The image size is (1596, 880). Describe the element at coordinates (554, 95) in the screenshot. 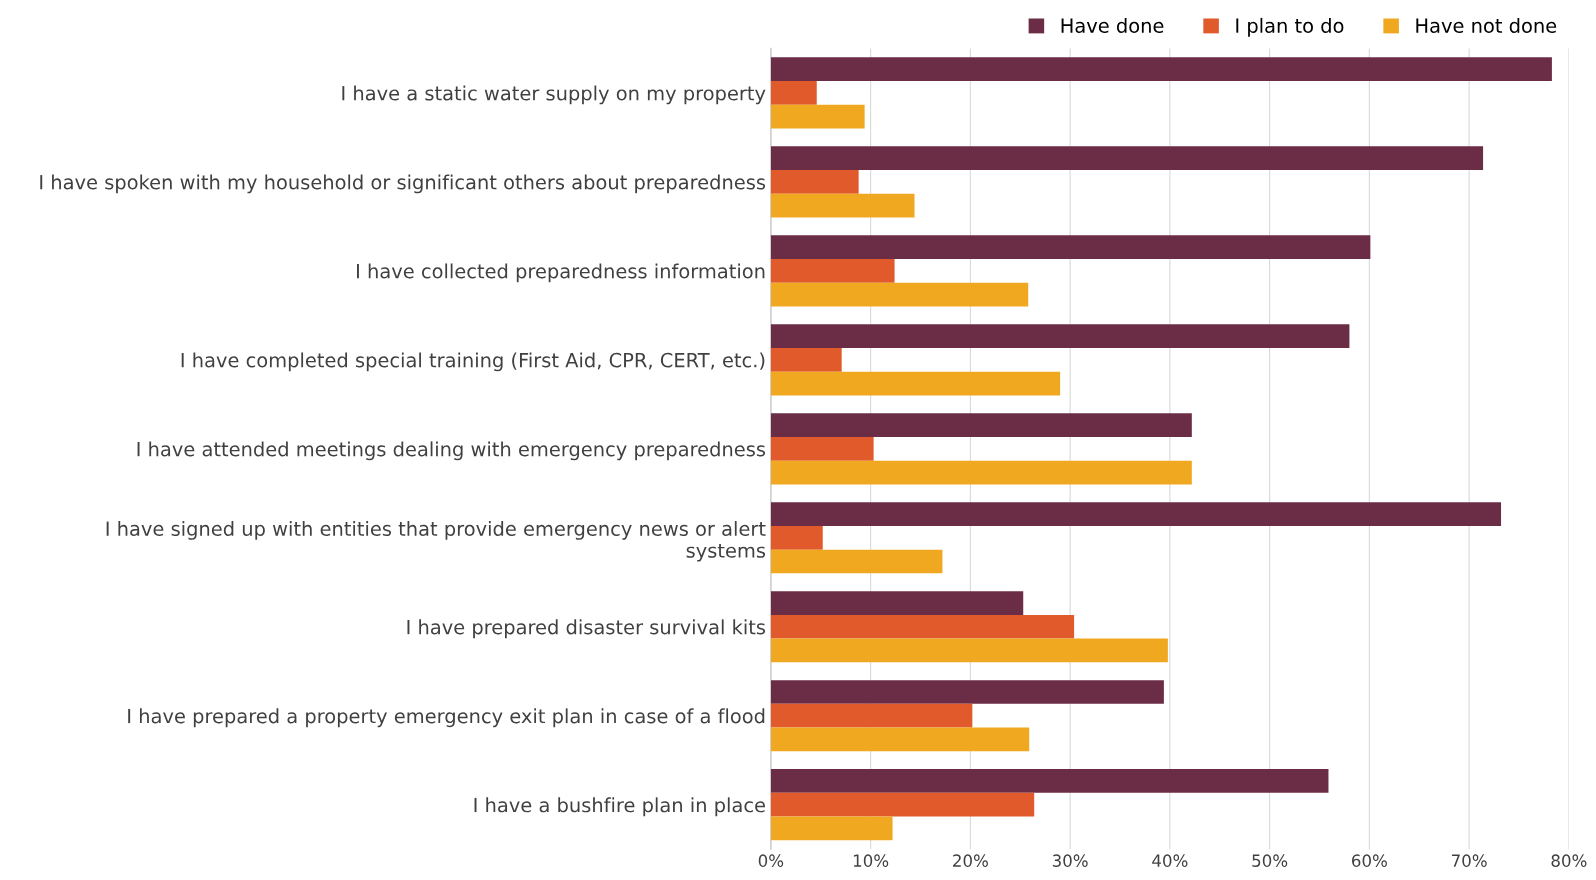

I see `y-tick-label: I have a static water supply on my property` at that location.